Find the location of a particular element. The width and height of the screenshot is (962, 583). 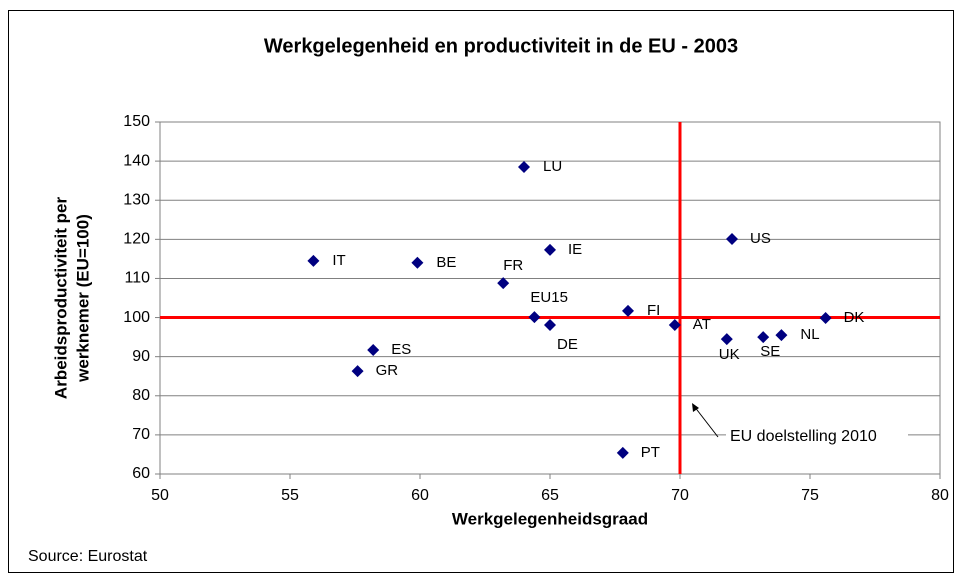

y-tick-label: 90 is located at coordinates (141, 356).